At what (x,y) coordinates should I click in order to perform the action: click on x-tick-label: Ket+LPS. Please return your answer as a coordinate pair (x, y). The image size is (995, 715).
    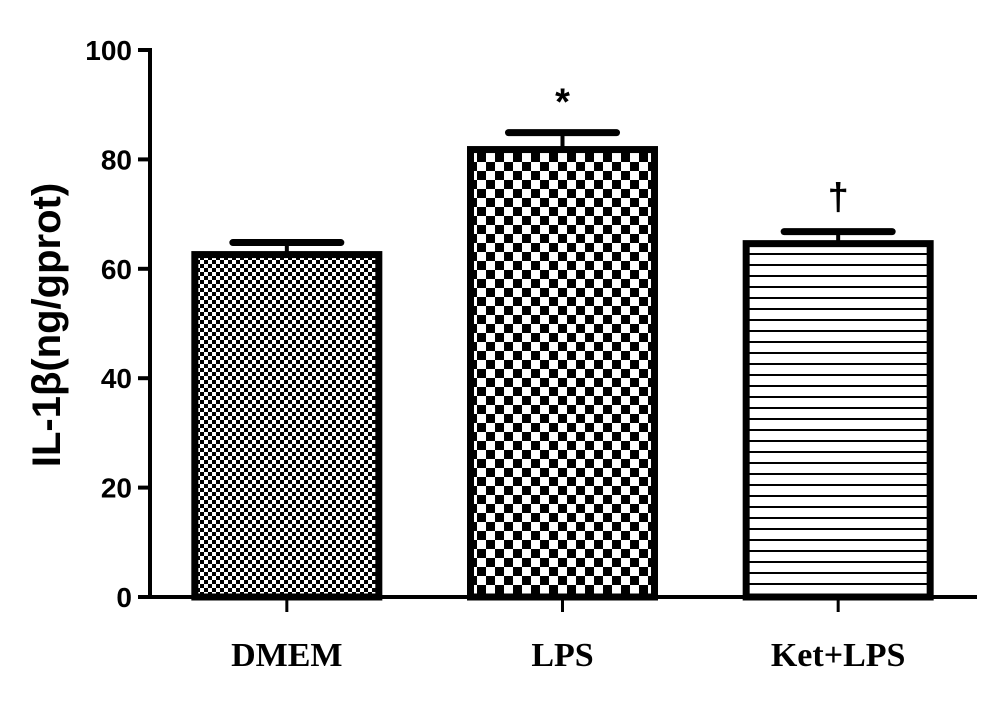
    Looking at the image, I should click on (838, 655).